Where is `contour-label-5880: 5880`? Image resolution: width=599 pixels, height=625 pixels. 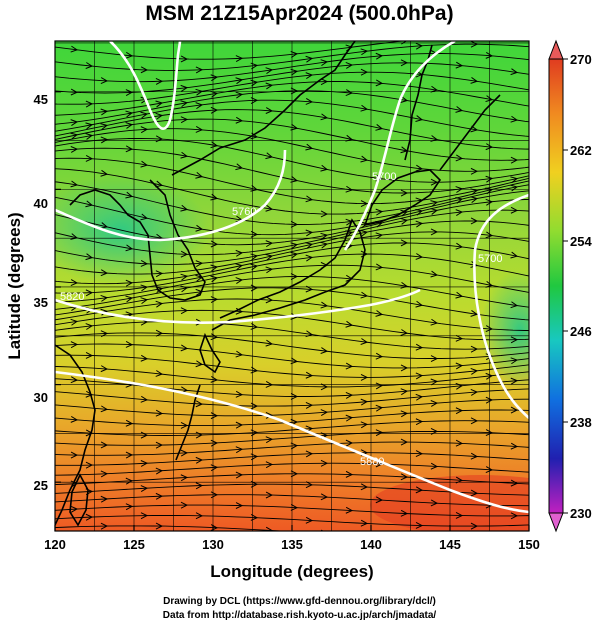 contour-label-5880: 5880 is located at coordinates (372, 462).